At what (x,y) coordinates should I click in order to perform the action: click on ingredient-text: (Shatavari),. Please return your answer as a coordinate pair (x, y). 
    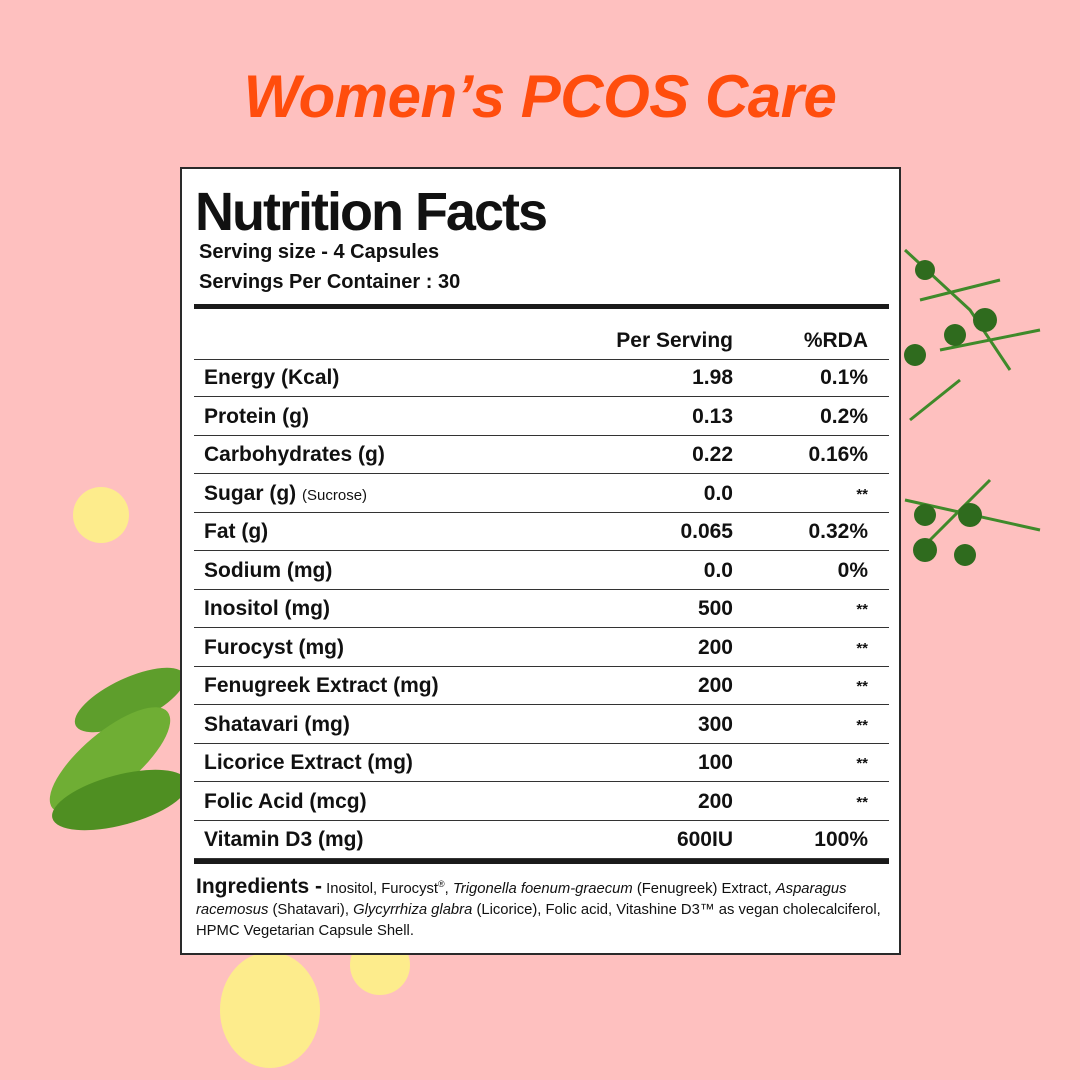
    Looking at the image, I should click on (311, 909).